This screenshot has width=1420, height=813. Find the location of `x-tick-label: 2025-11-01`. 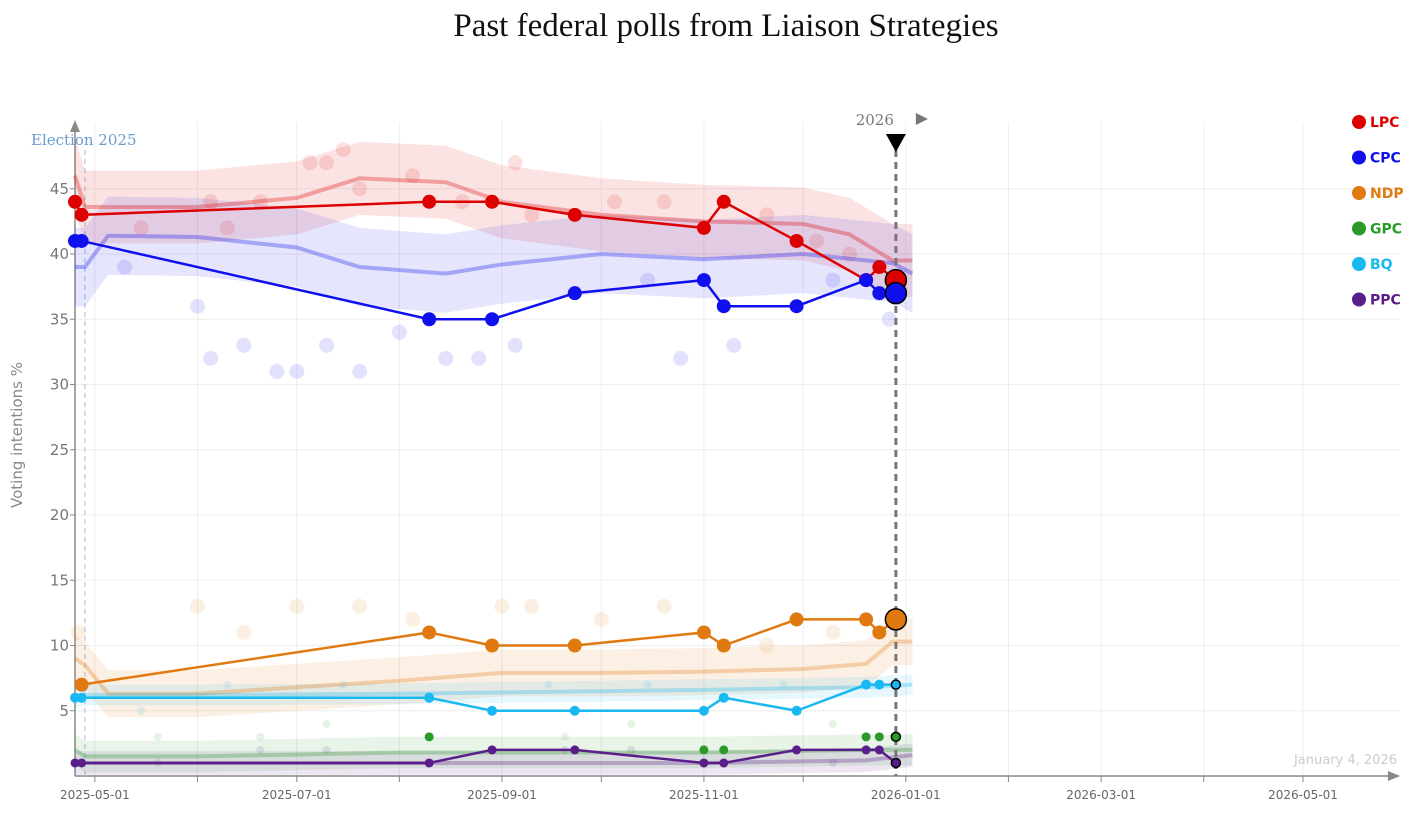

x-tick-label: 2025-11-01 is located at coordinates (704, 795).